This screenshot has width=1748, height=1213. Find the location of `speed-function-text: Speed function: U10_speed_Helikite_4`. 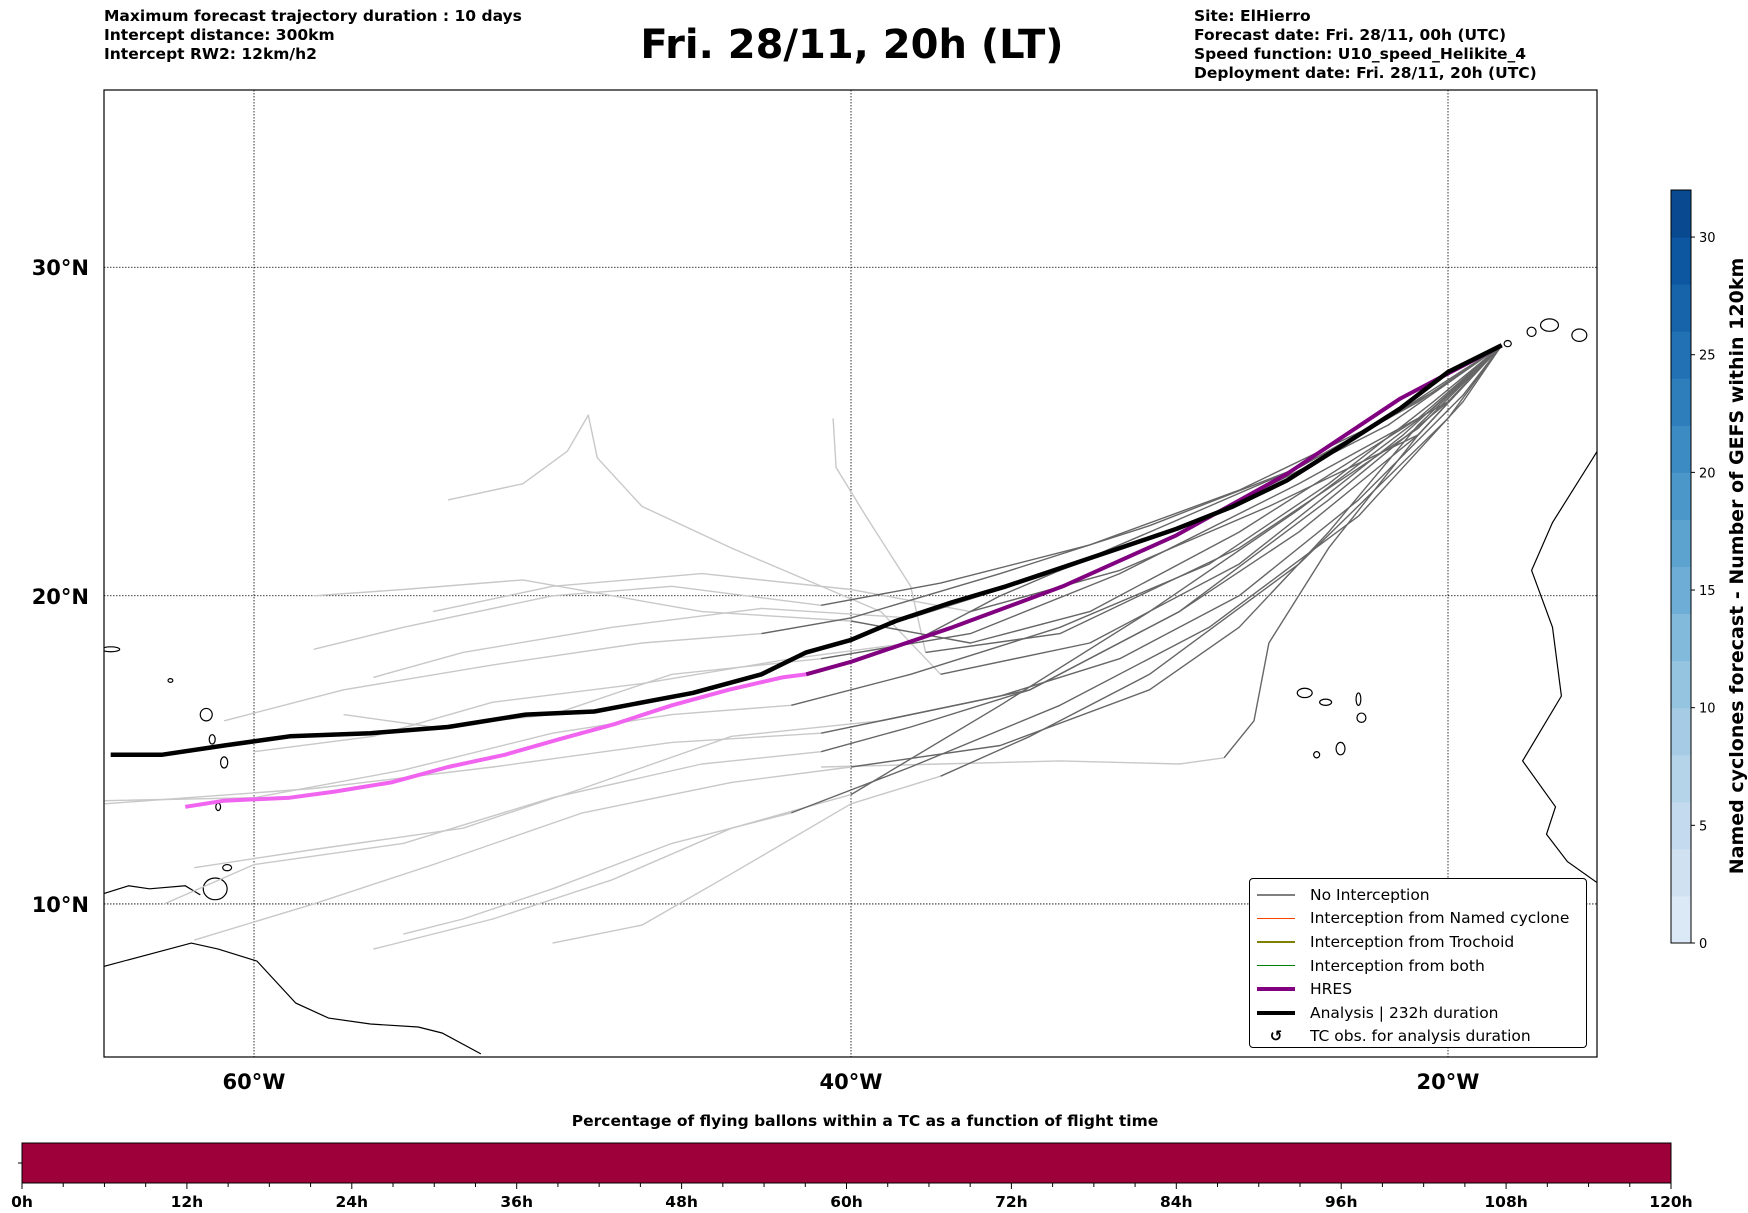

speed-function-text: Speed function: U10_speed_Helikite_4 is located at coordinates (1360, 54).